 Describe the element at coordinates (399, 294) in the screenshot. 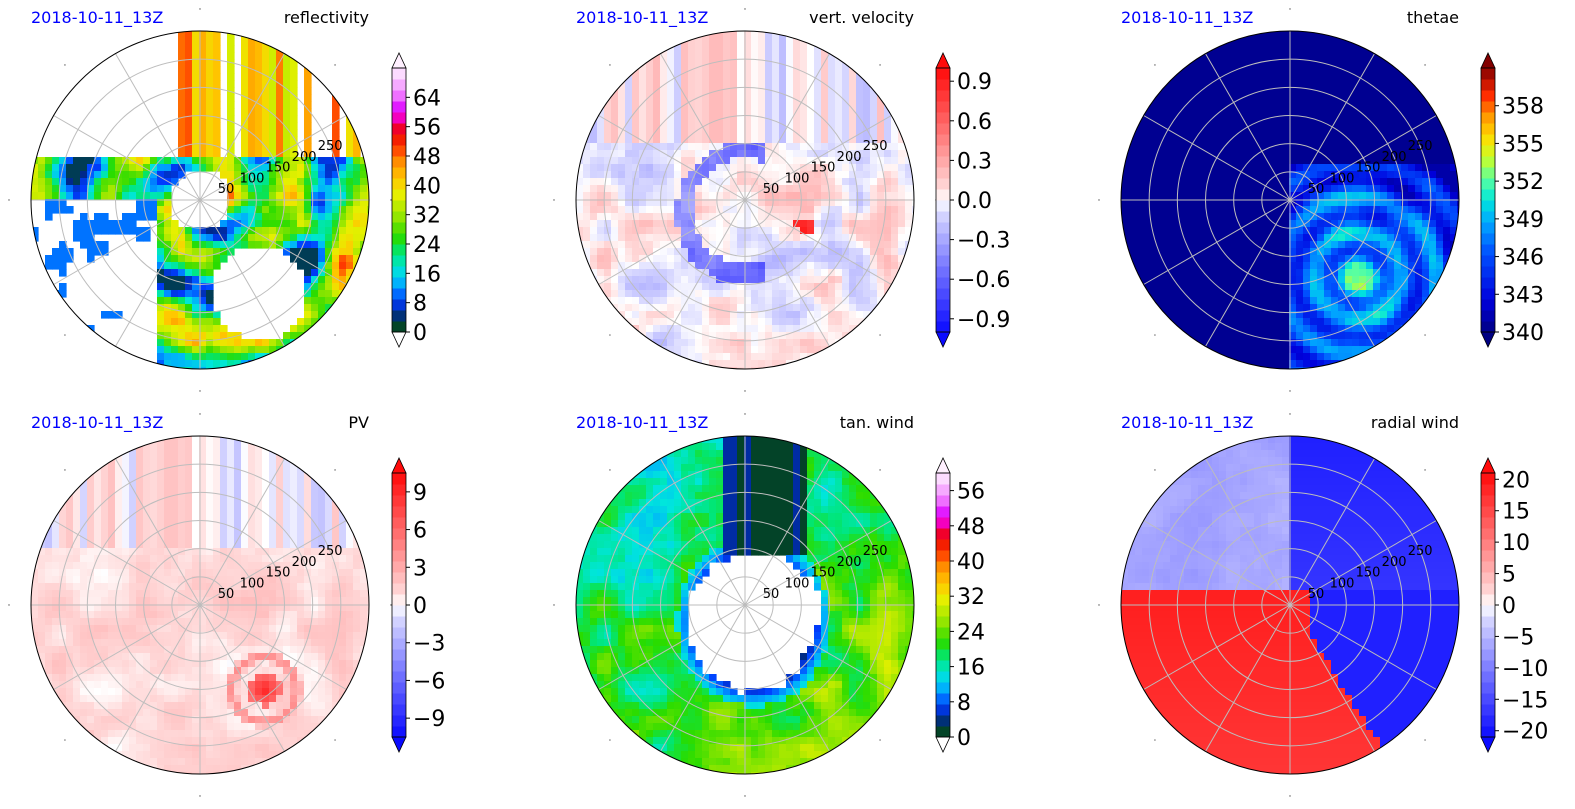

I see `colorbar-bin` at that location.